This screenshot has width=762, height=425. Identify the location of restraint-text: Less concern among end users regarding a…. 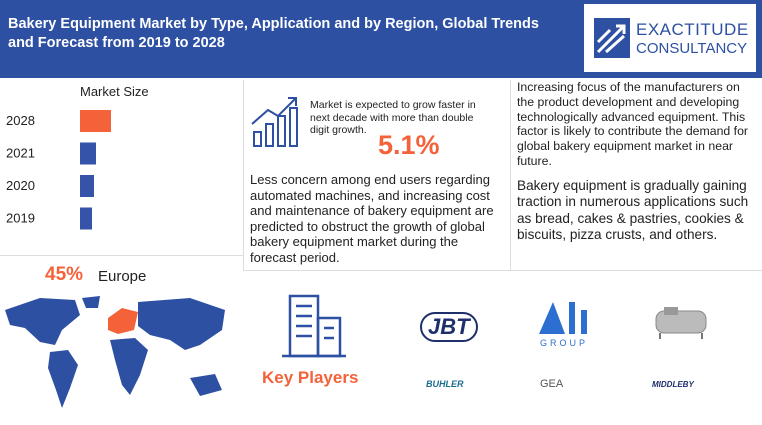
(372, 218).